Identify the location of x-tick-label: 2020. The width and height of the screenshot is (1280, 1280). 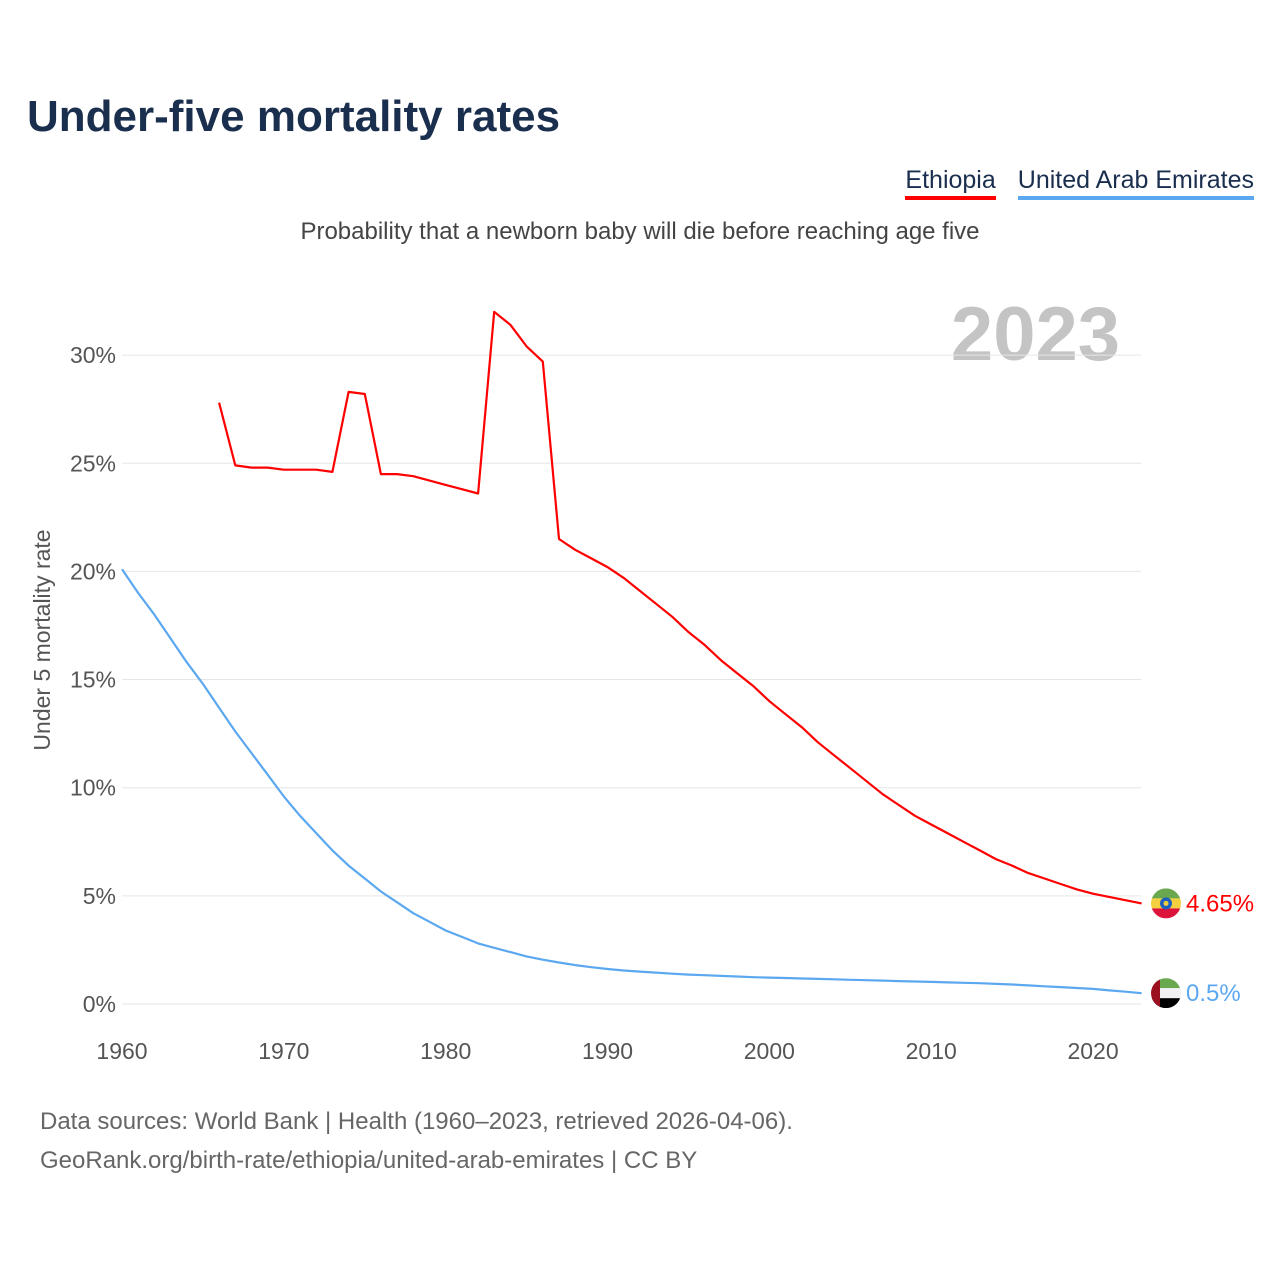
(1092, 1051).